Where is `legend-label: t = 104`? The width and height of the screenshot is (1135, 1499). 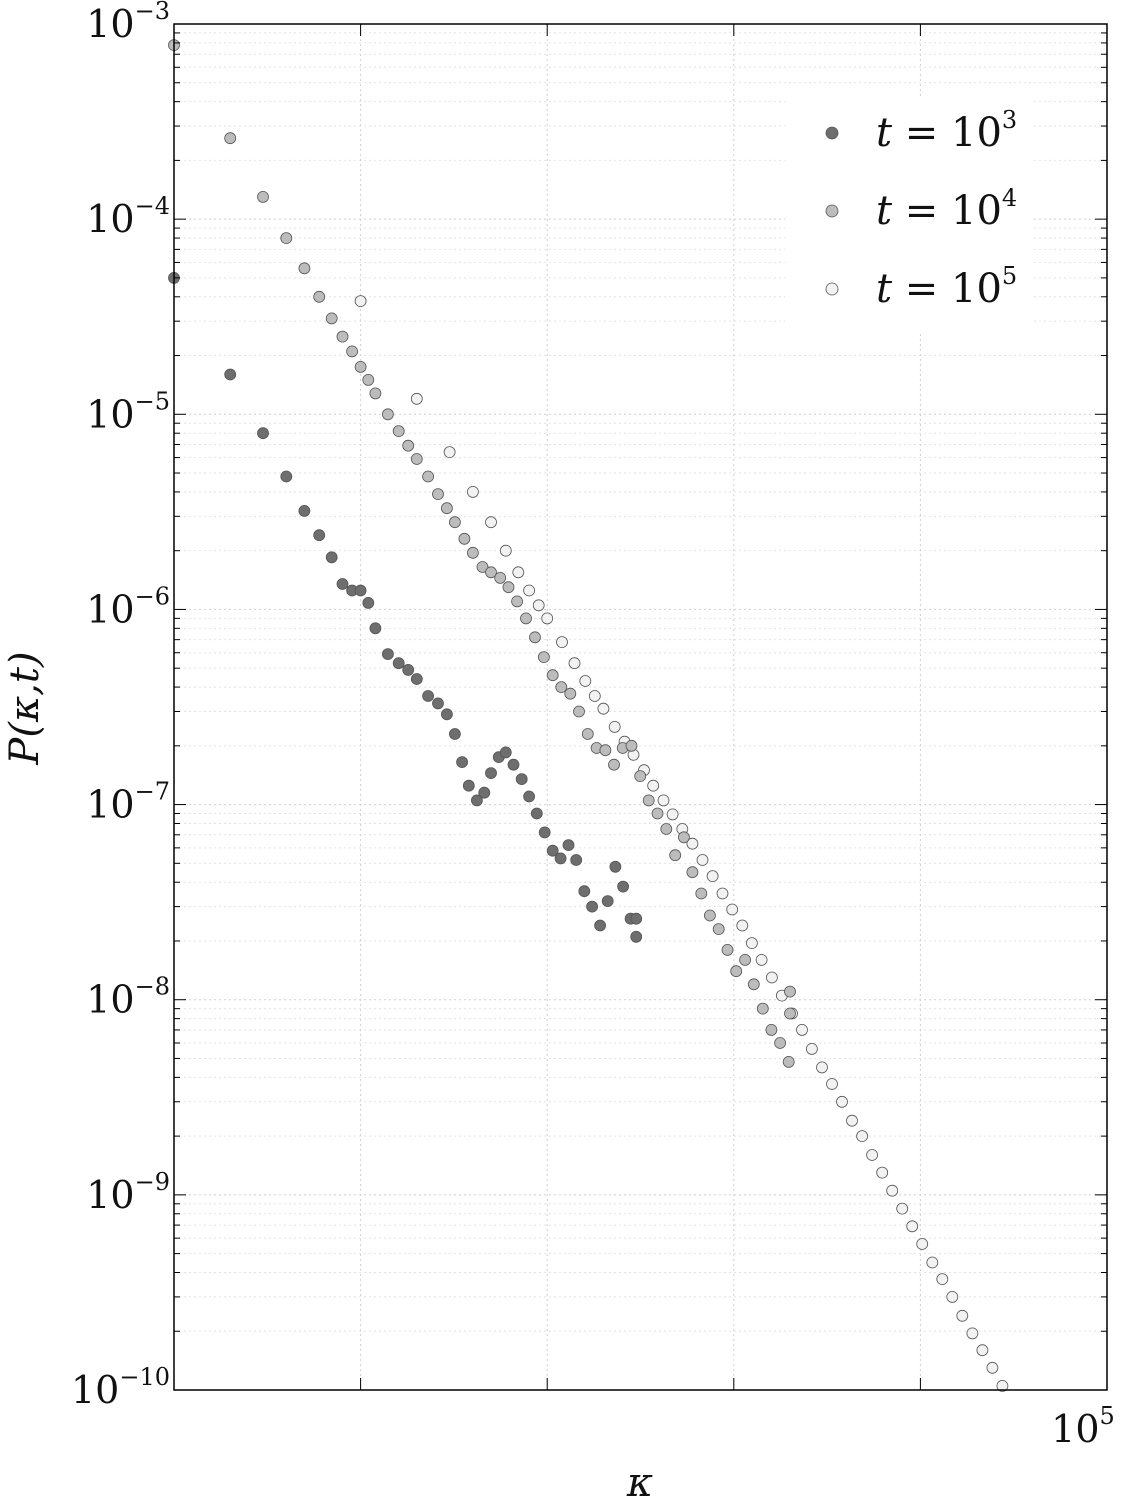
legend-label: t = 104 is located at coordinates (946, 209).